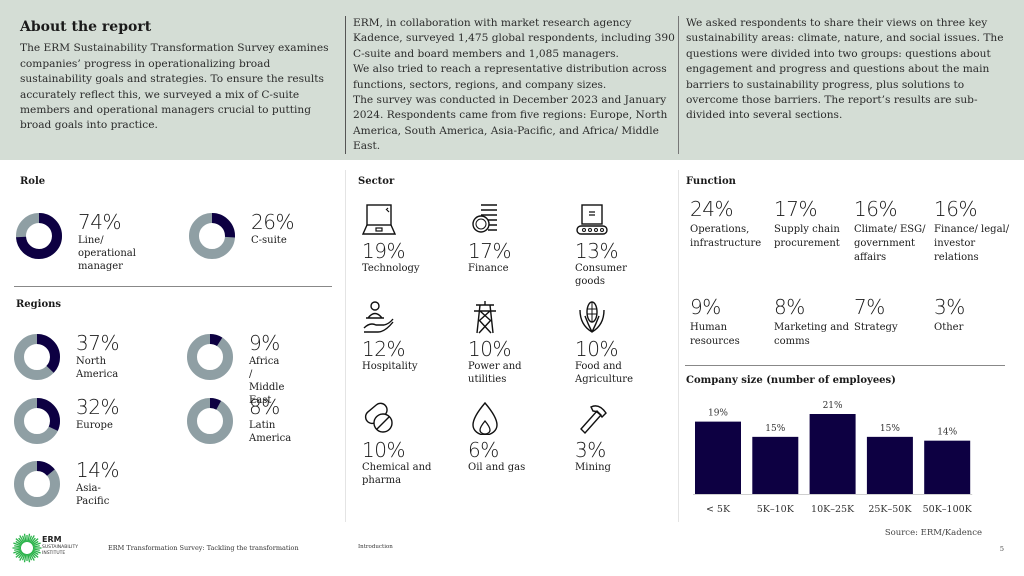  Describe the element at coordinates (97, 407) in the screenshot. I see `stat-percent: 32%` at that location.